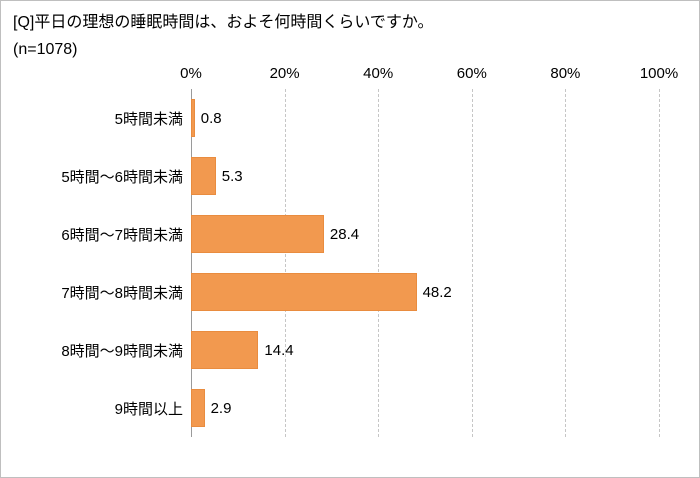 Image resolution: width=700 pixels, height=478 pixels. Describe the element at coordinates (122, 293) in the screenshot. I see `category-label: 7時間～8時間未満` at that location.